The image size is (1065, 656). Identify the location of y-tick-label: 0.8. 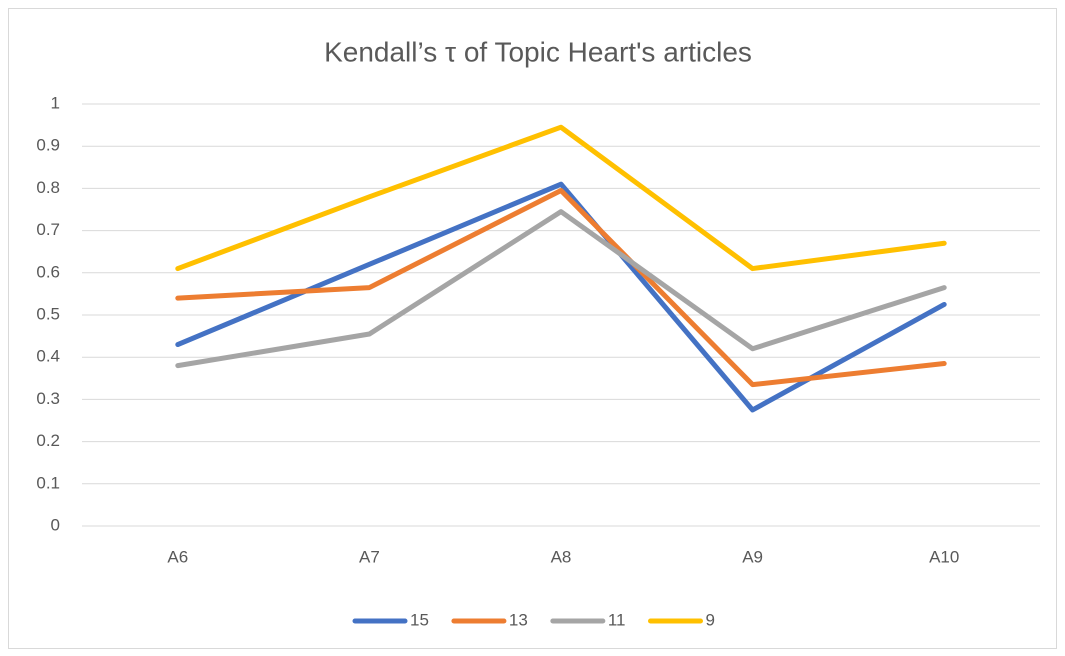
(48, 187).